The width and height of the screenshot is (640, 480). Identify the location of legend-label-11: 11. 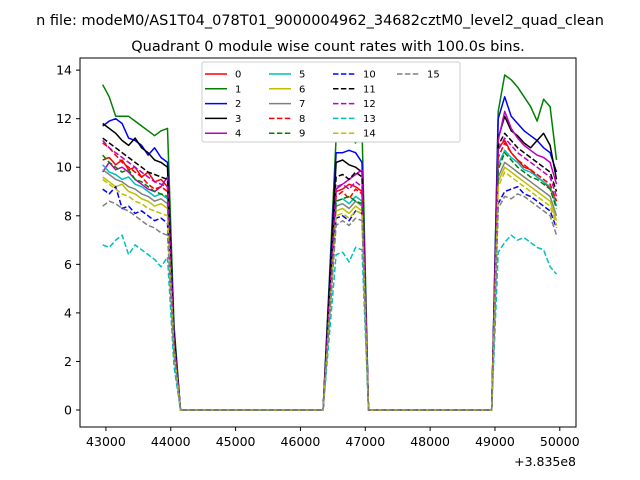
(369, 89).